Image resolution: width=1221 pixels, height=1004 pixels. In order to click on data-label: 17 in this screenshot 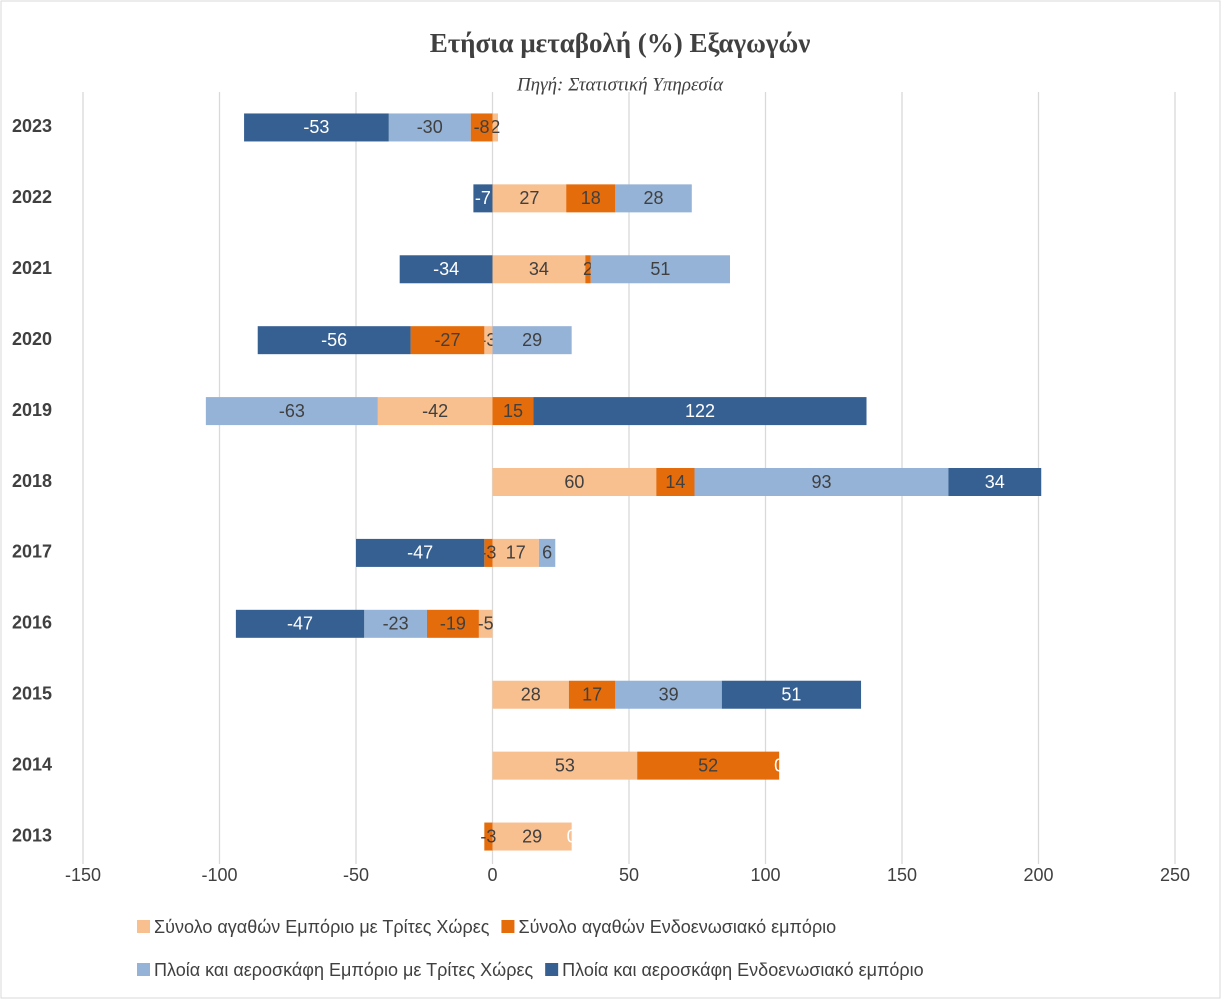, I will do `click(516, 553)`.